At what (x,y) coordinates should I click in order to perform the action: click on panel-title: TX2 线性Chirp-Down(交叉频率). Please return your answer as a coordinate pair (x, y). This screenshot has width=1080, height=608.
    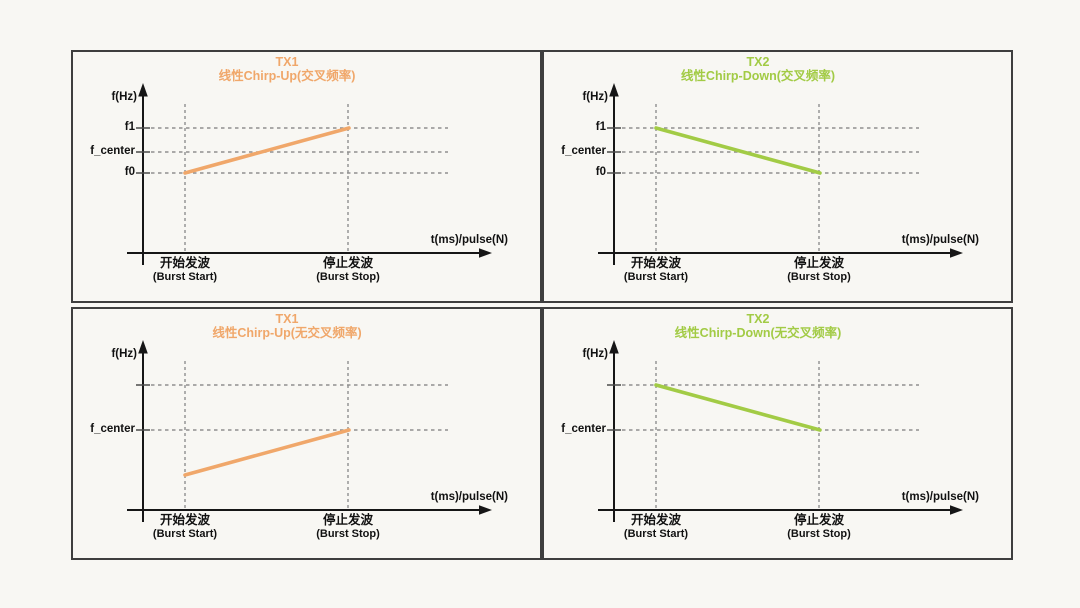
    Looking at the image, I should click on (758, 69).